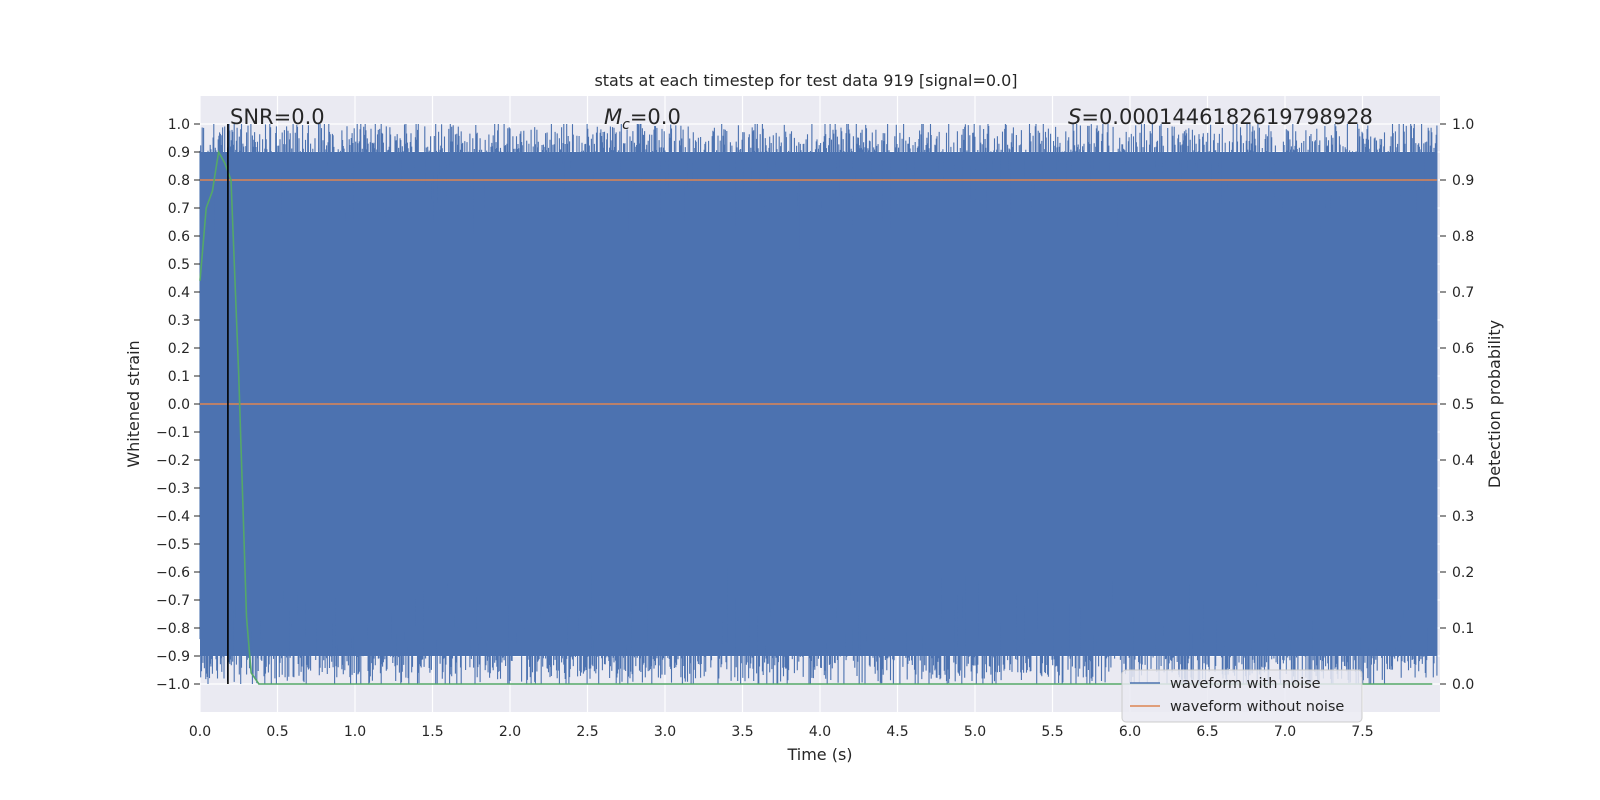 Image resolution: width=1600 pixels, height=800 pixels. Describe the element at coordinates (655, 117) in the screenshot. I see `annotation-mc-value: =0.0` at that location.